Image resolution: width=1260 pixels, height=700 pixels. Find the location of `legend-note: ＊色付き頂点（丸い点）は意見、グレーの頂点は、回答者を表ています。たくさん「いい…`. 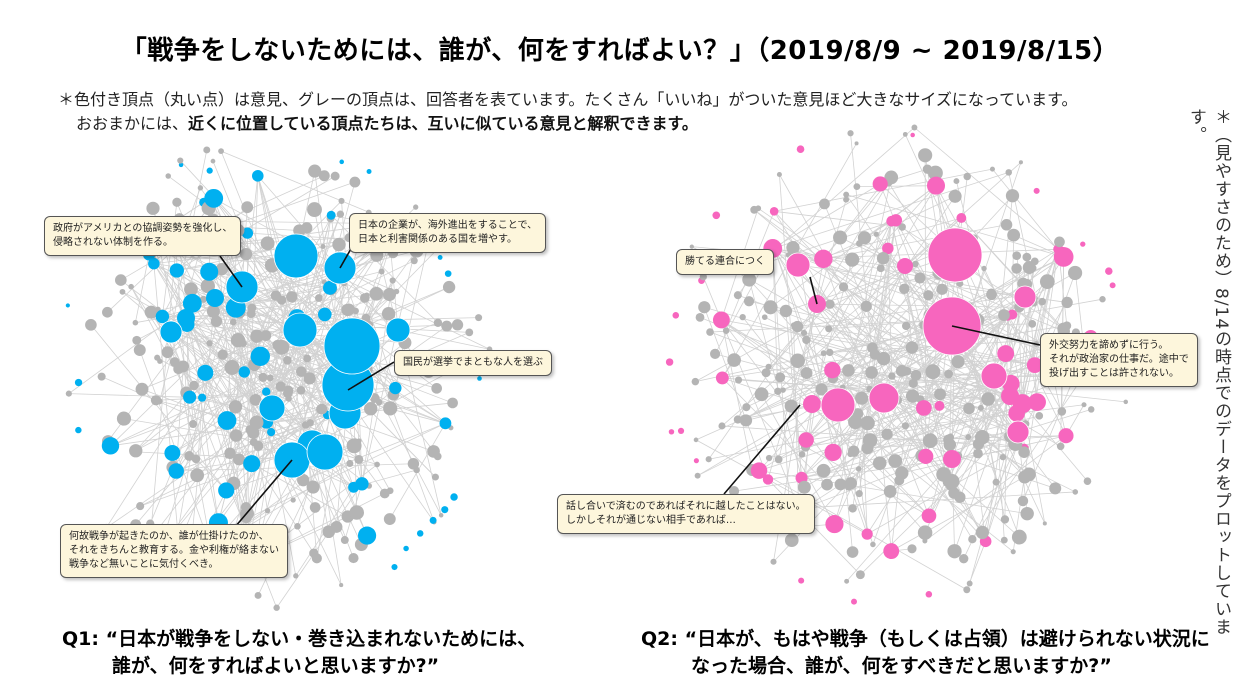

legend-note: ＊色付き頂点（丸い点）は意見、グレーの頂点は、回答者を表ています。たくさん「いい… is located at coordinates (568, 112).